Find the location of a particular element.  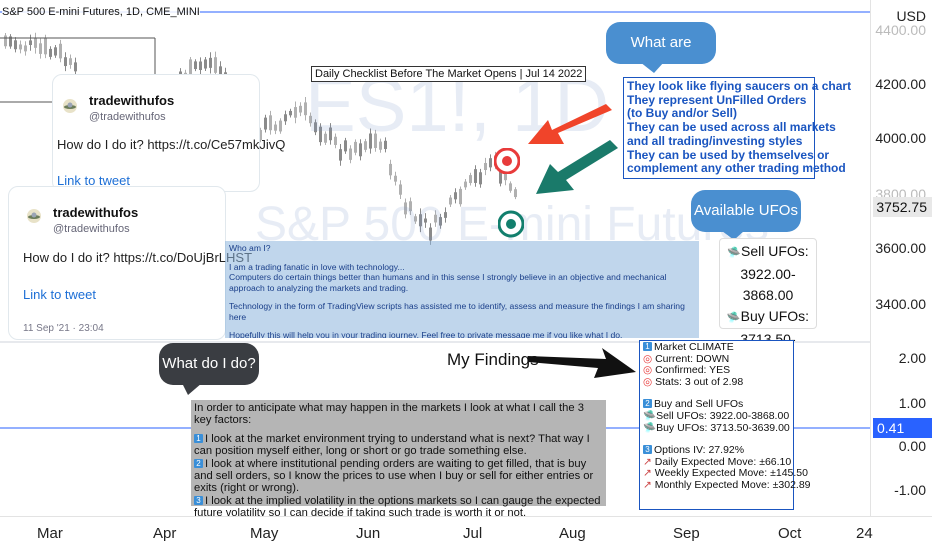

indicator-value-tag: 0.41 is located at coordinates (902, 428).